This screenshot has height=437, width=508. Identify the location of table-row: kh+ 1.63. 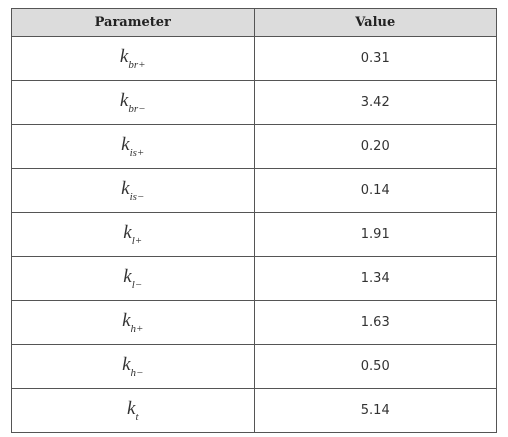
(254, 322).